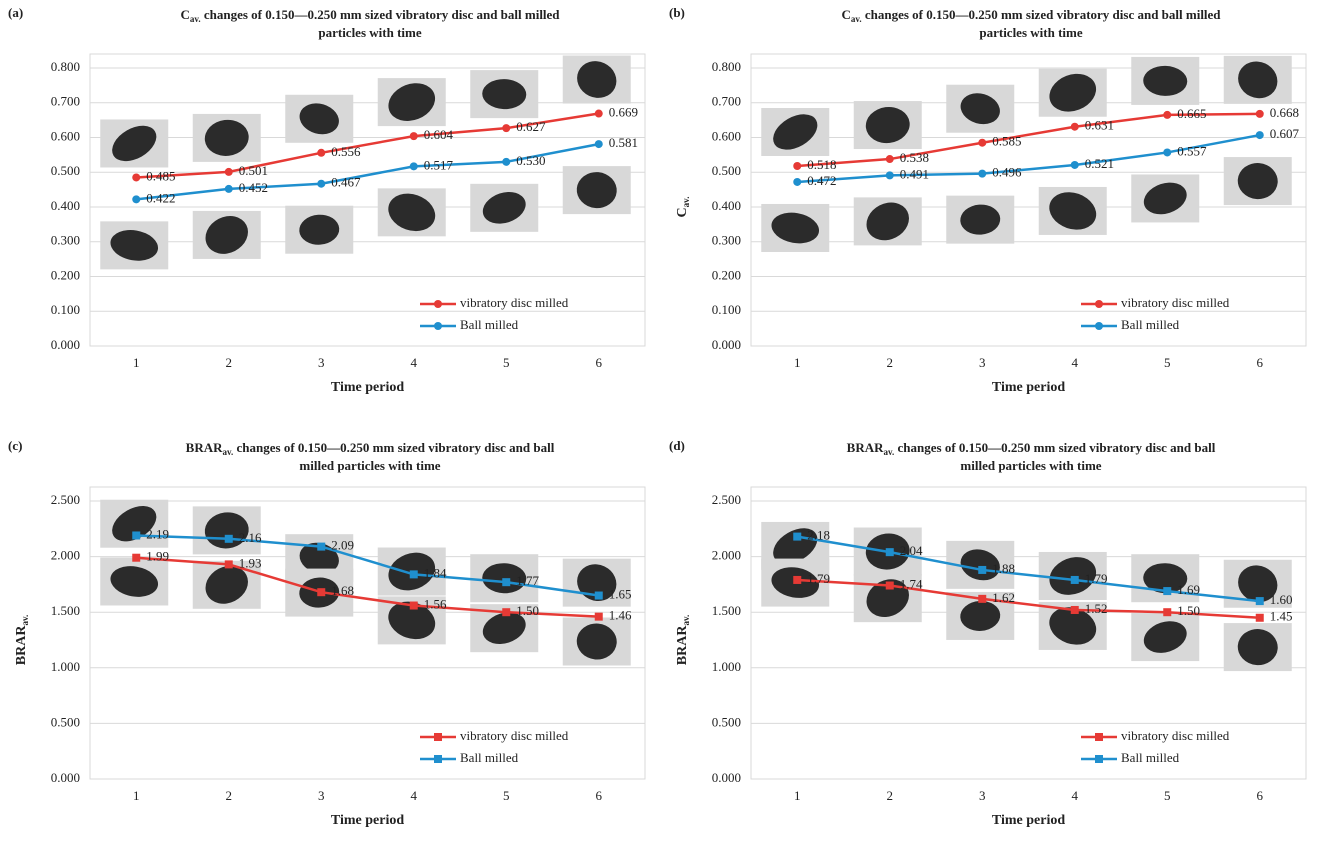  I want to click on data-label: 0.467, so click(346, 182).